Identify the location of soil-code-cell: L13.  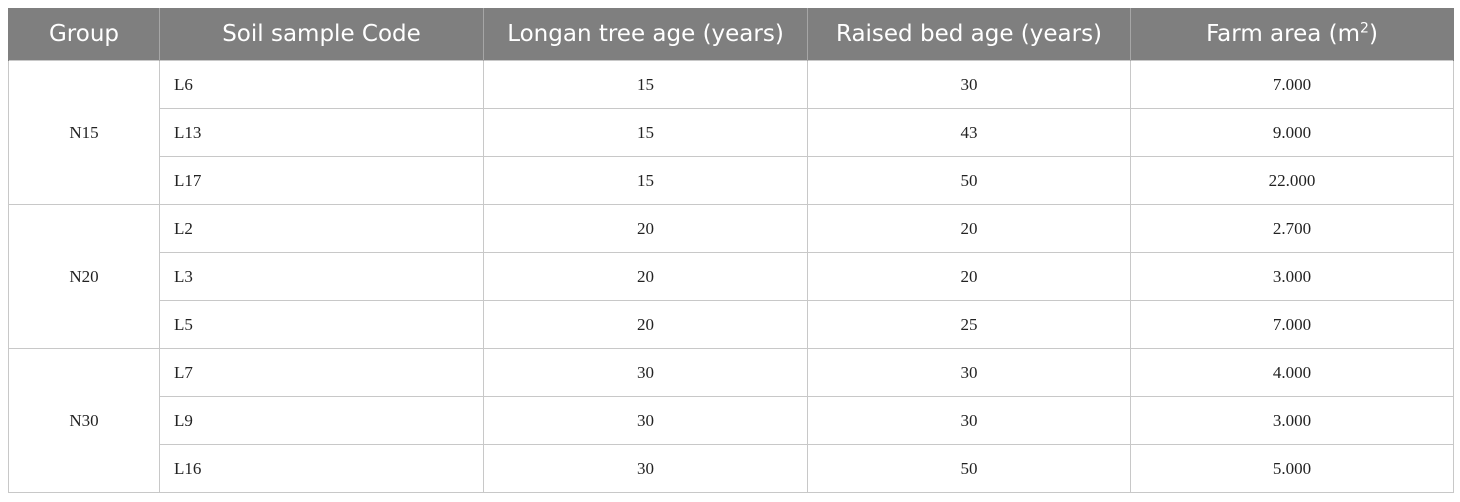
(321, 132).